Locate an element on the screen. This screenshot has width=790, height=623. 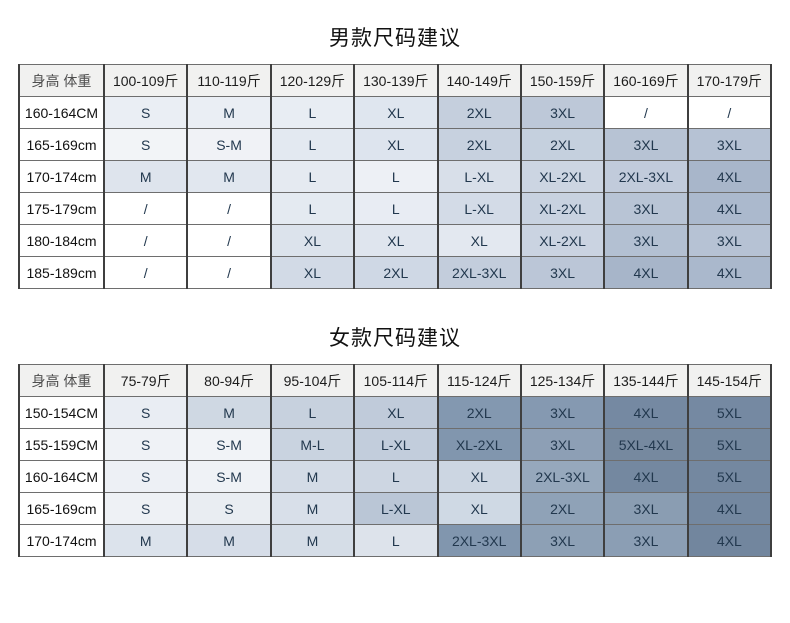
weight-range-header: 145-154斤 is located at coordinates (729, 380).